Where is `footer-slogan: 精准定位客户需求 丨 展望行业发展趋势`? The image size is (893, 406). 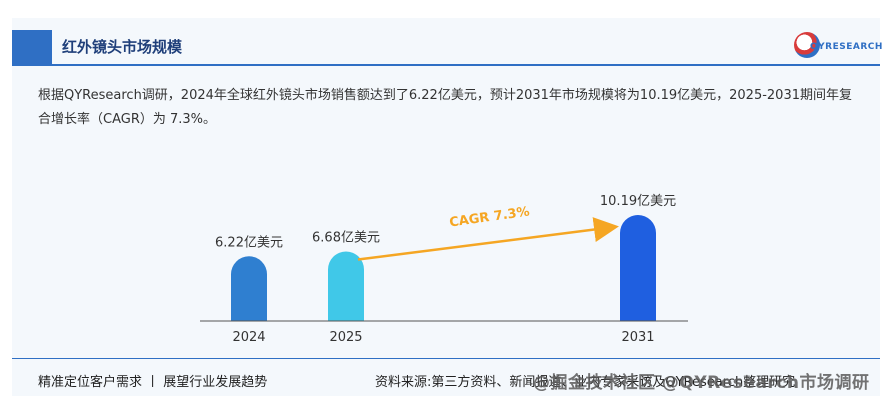
footer-slogan: 精准定位客户需求 丨 展望行业发展趋势 is located at coordinates (153, 382).